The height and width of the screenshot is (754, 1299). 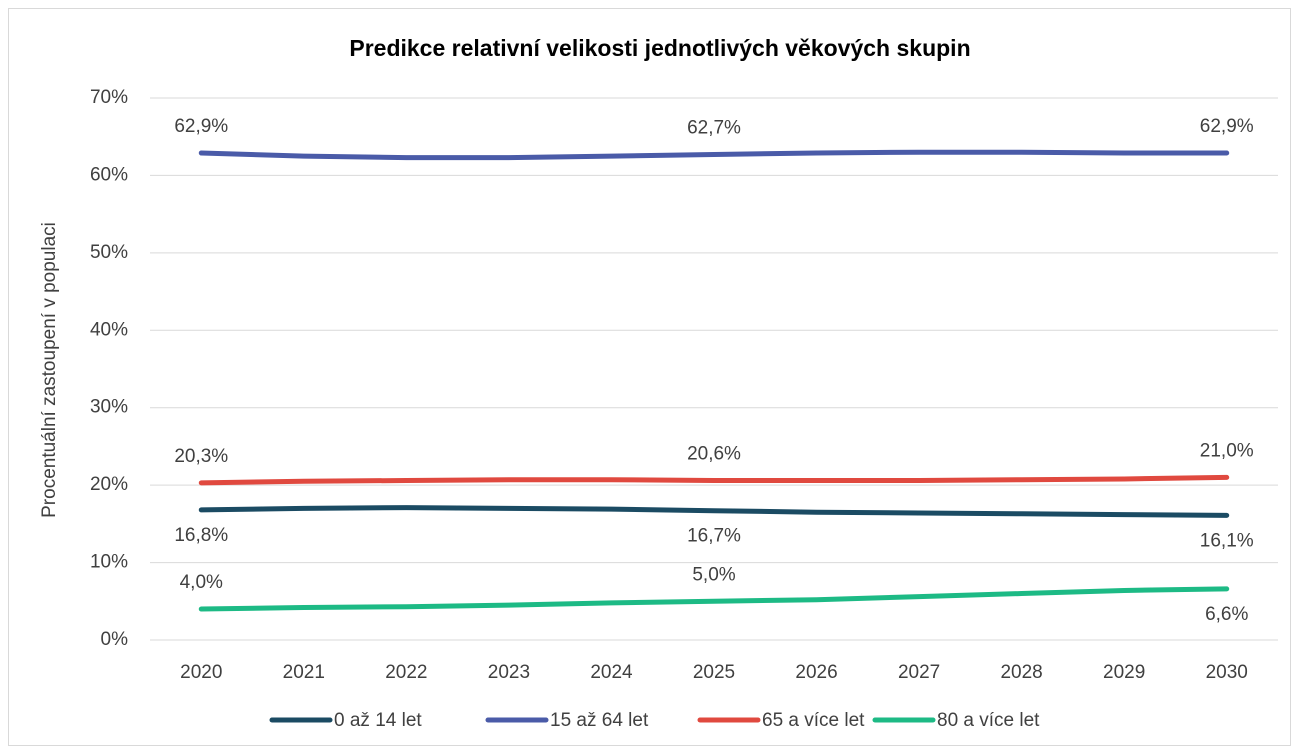 I want to click on x-tick-label: 2020, so click(x=201, y=672).